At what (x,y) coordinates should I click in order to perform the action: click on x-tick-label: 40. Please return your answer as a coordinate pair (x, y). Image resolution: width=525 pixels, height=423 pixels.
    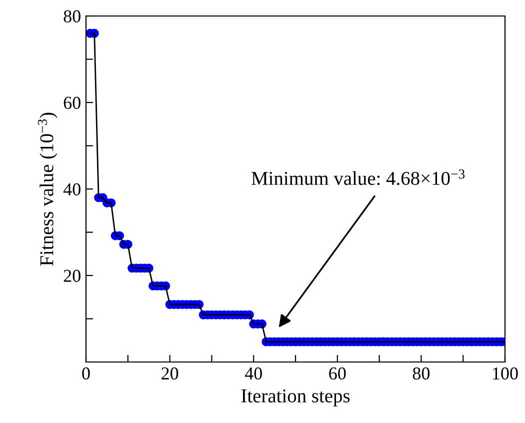
    Looking at the image, I should click on (253, 373).